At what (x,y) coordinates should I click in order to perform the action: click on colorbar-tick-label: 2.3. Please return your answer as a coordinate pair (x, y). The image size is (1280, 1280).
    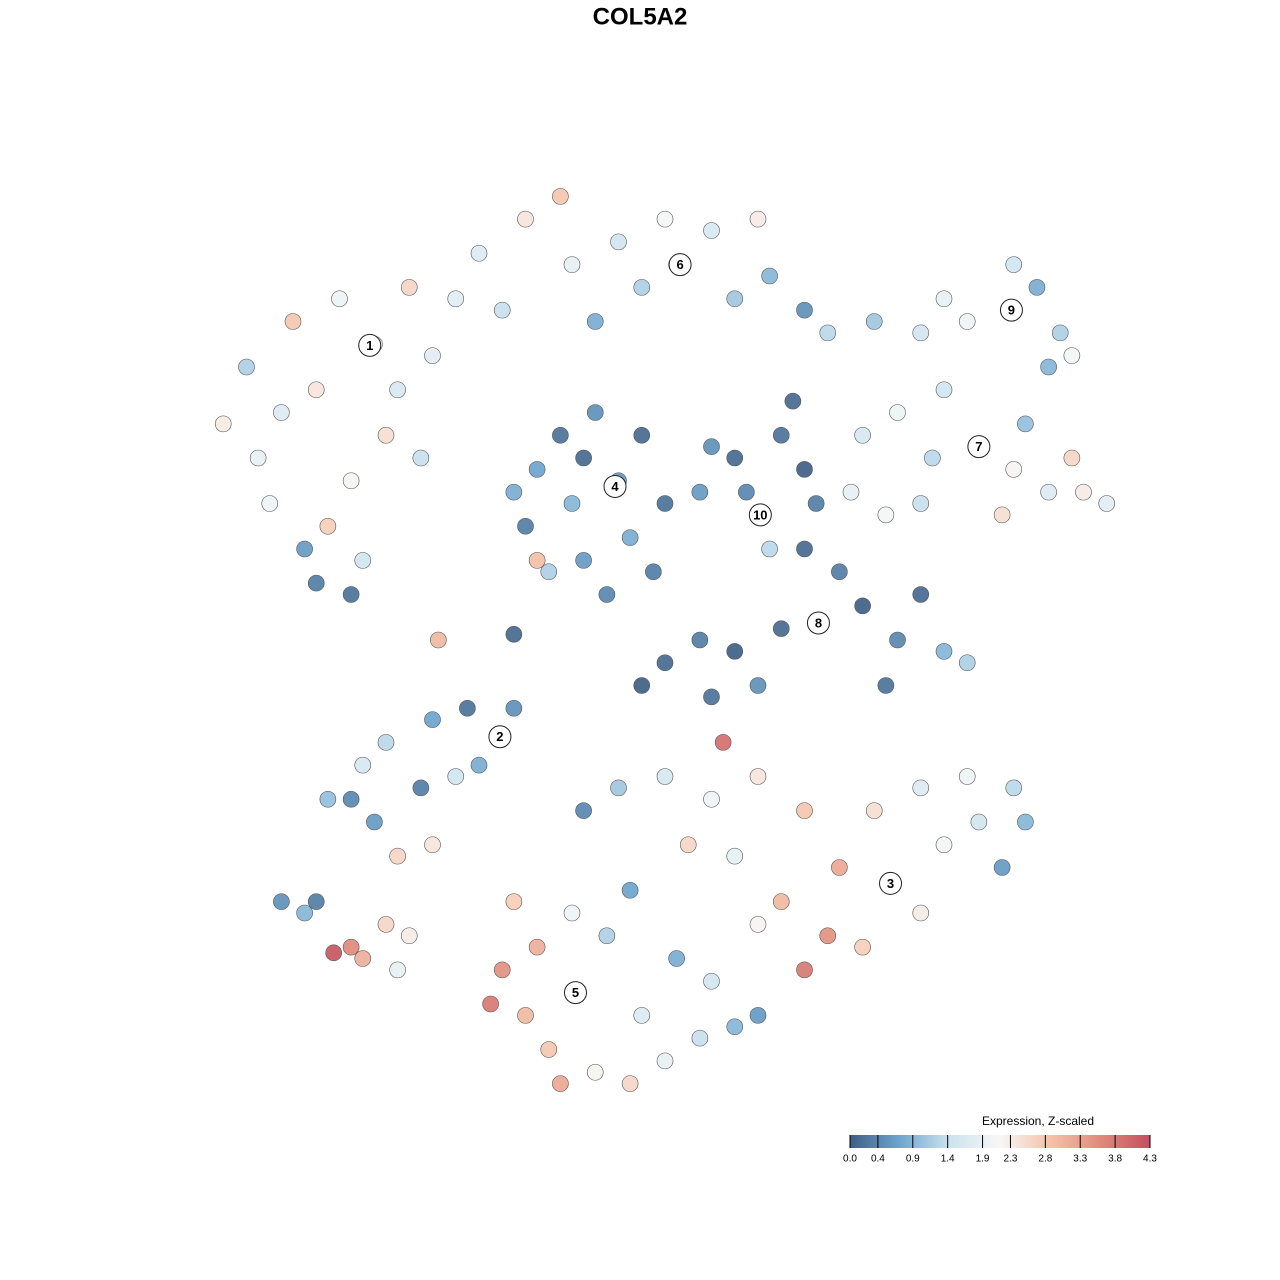
    Looking at the image, I should click on (1011, 1159).